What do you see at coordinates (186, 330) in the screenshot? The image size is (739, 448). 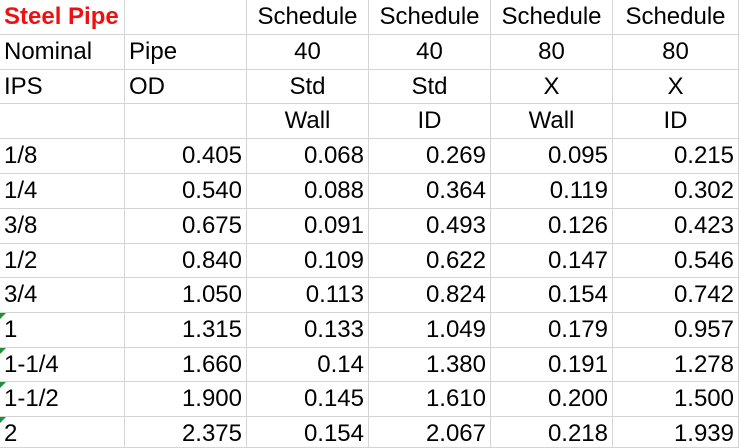 I see `value-cell: 1.315` at bounding box center [186, 330].